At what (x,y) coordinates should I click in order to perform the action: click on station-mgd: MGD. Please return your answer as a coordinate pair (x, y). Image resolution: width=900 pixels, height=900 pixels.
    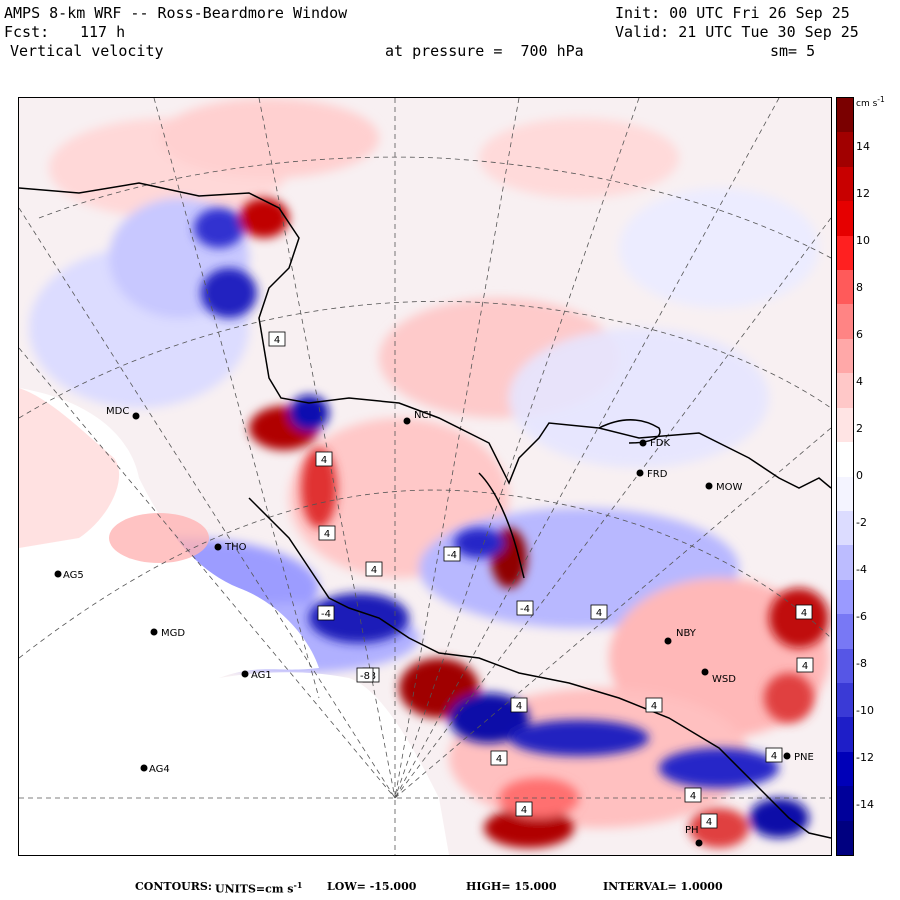
    Looking at the image, I should click on (167, 633).